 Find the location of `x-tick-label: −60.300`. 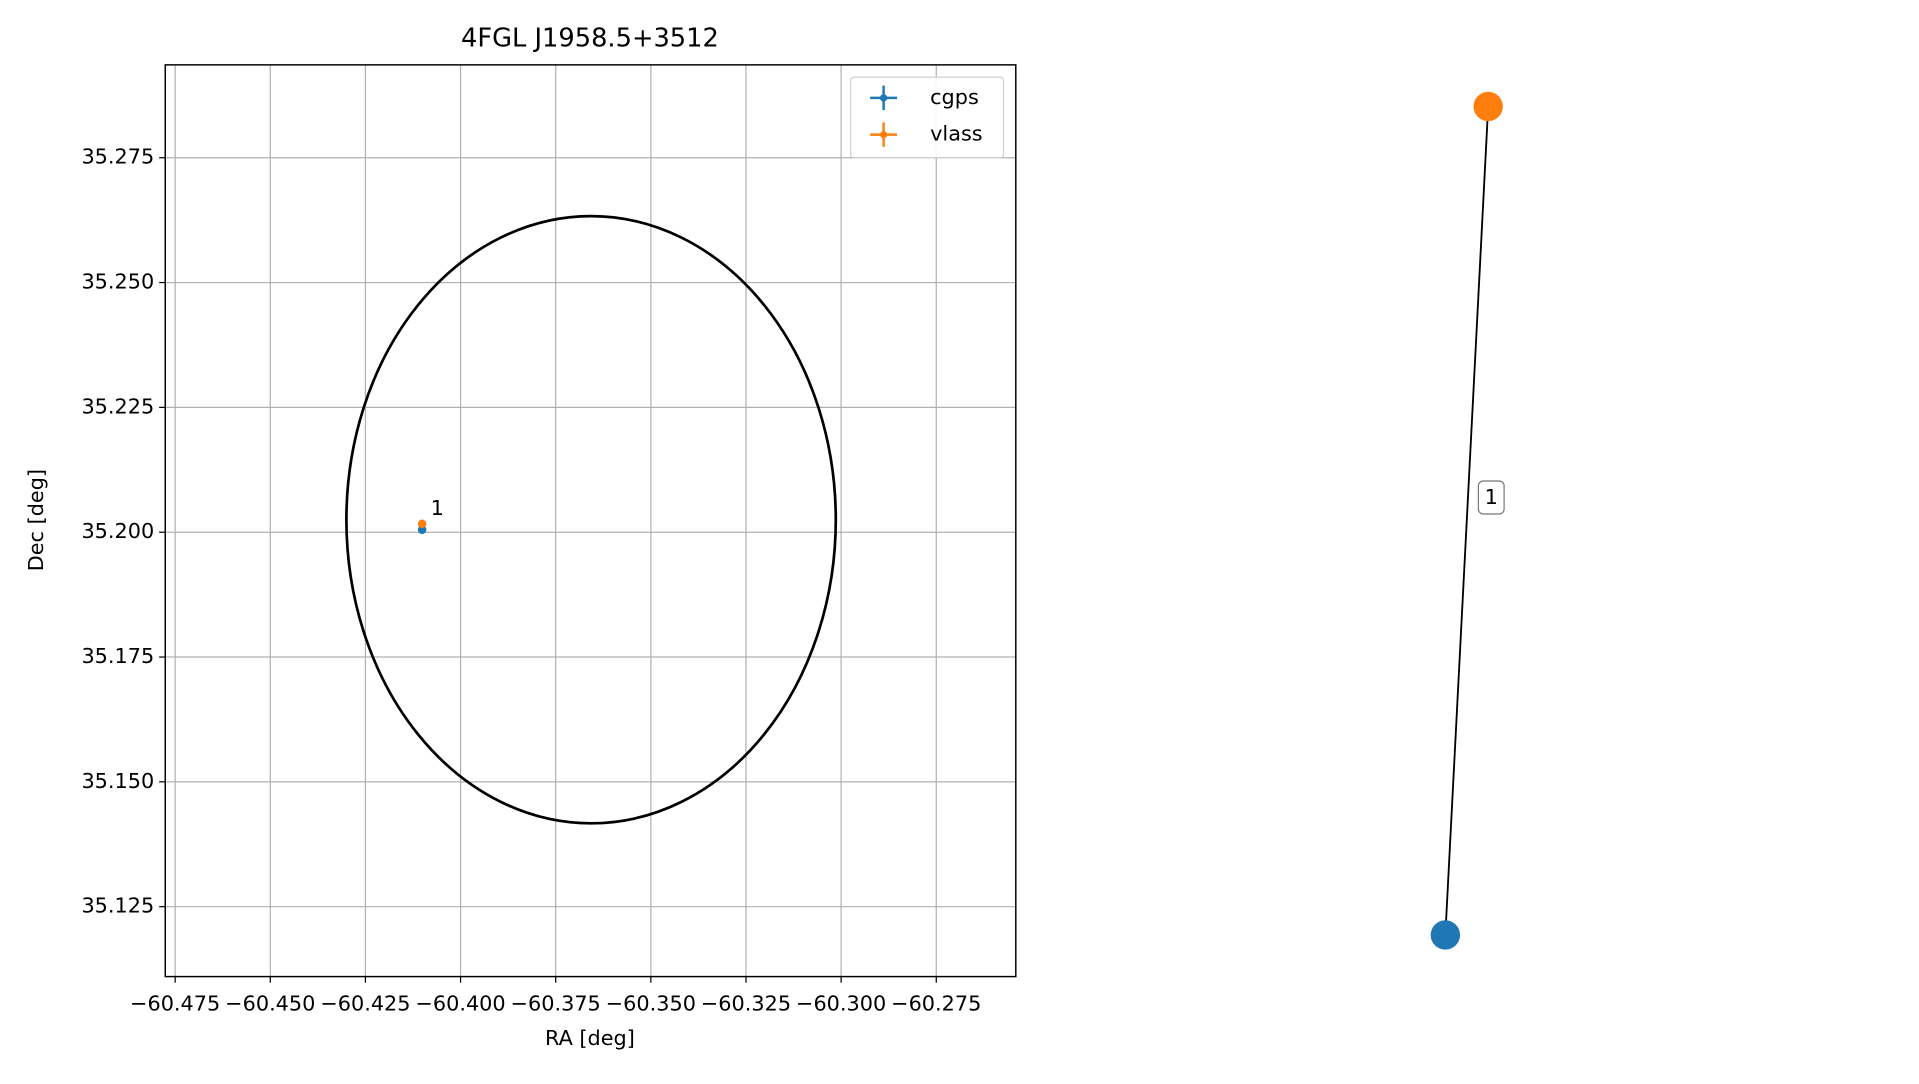

x-tick-label: −60.300 is located at coordinates (841, 1004).